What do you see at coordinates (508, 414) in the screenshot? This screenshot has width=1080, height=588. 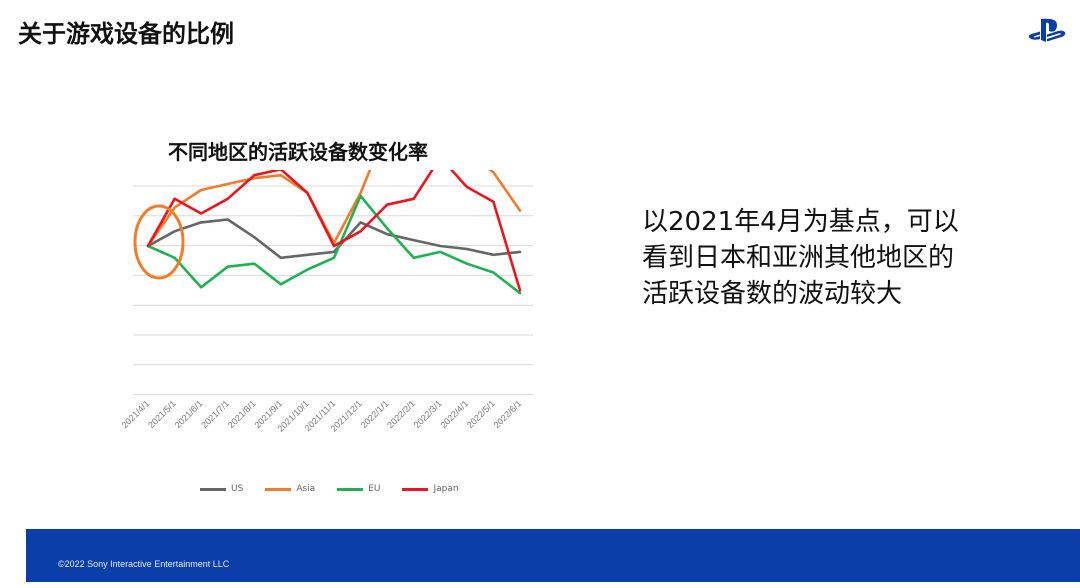 I see `x-tick-label: 2022/6/1` at bounding box center [508, 414].